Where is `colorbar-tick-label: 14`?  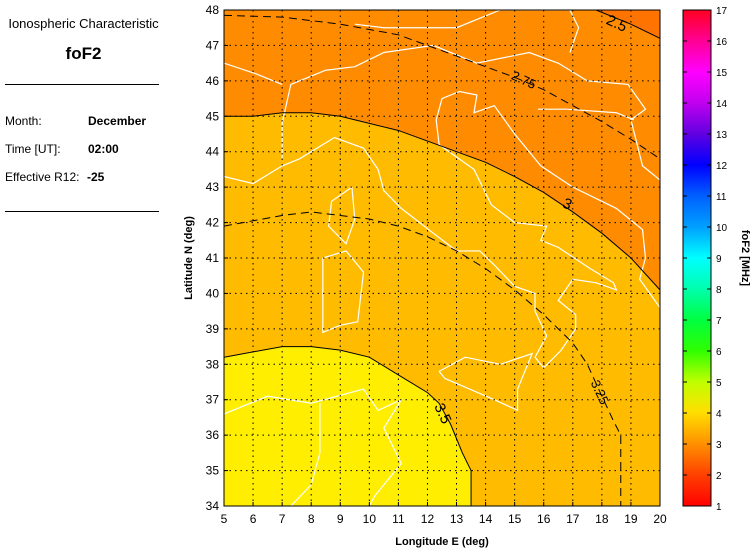 colorbar-tick-label: 14 is located at coordinates (722, 104).